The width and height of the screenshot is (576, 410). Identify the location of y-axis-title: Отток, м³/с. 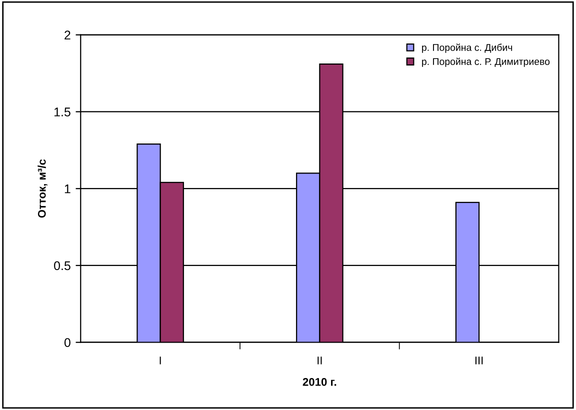
(43, 188).